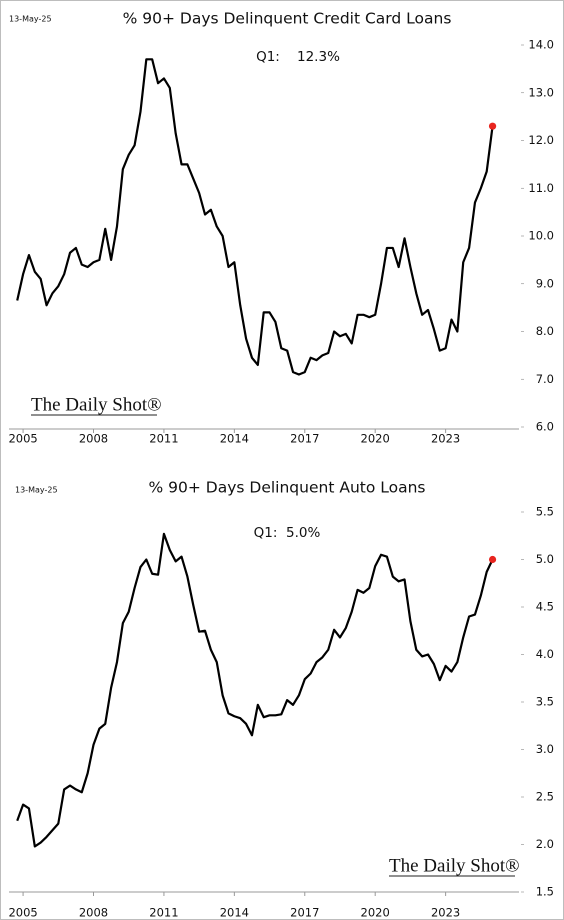  I want to click on y-tick-label: 4.0, so click(545, 654).